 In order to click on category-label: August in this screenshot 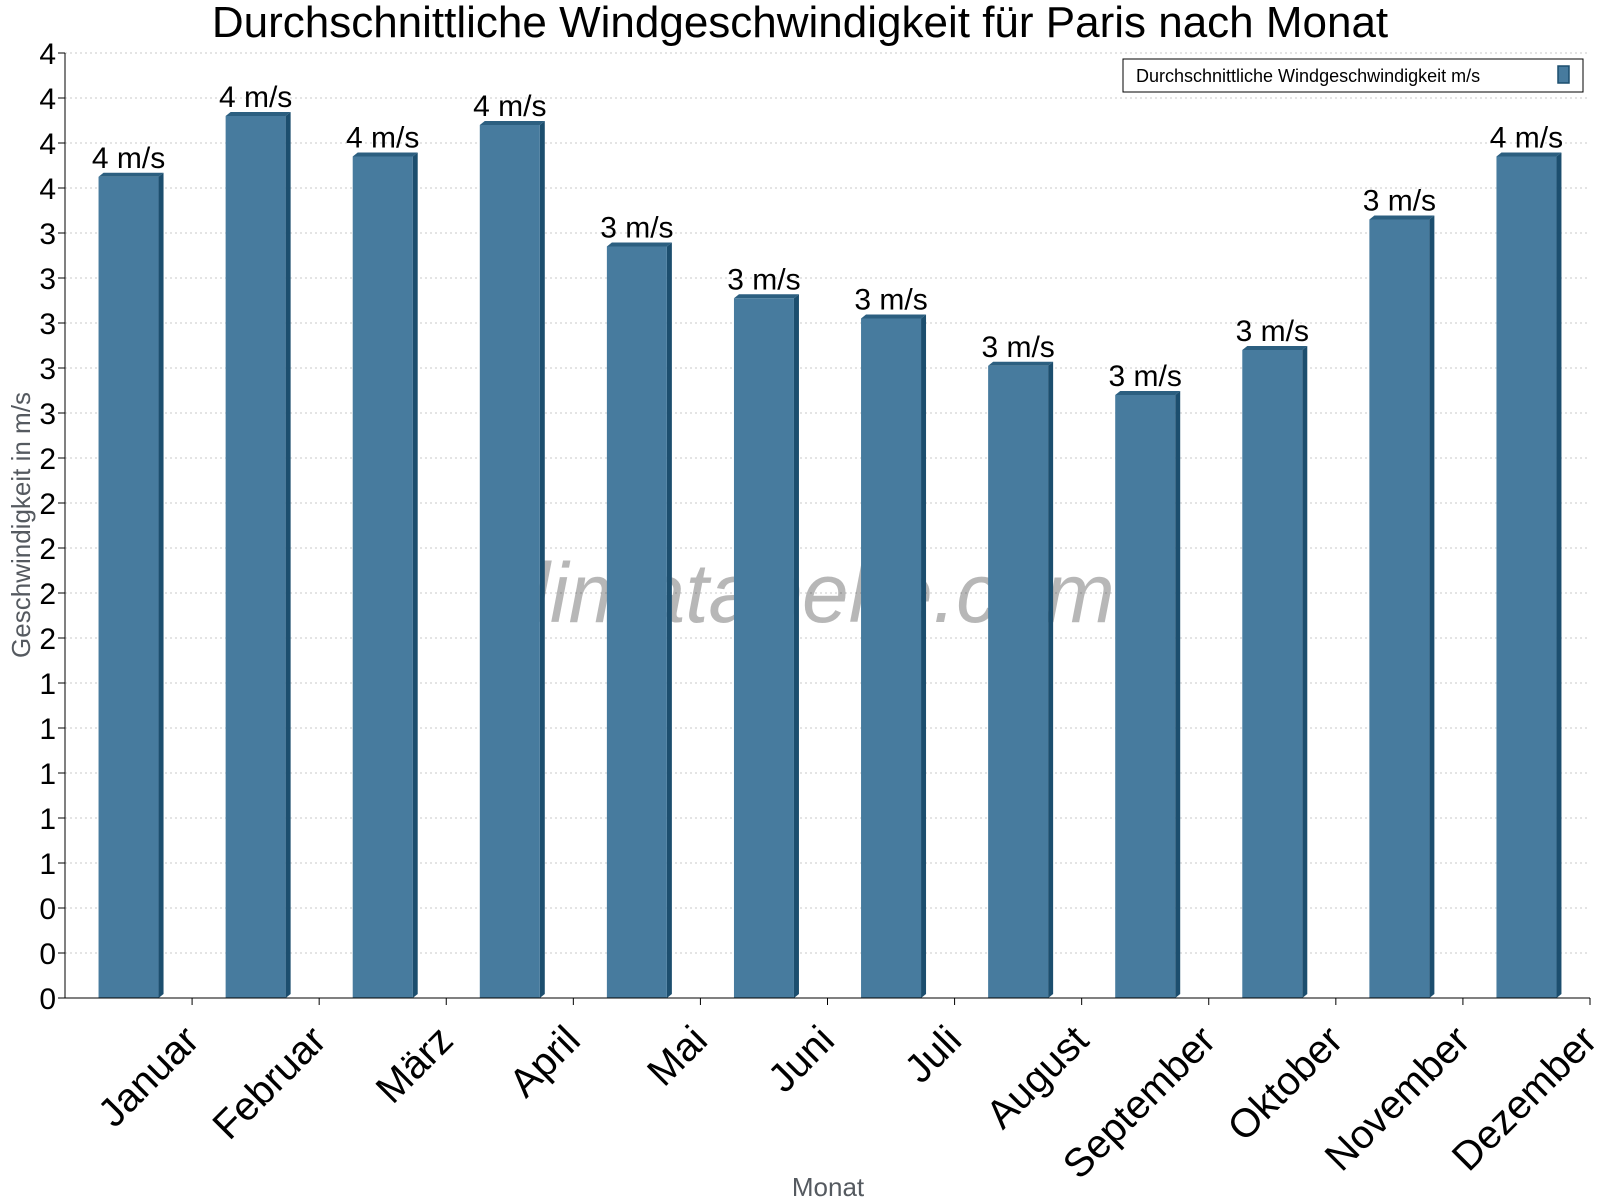, I will do `click(1037, 1077)`.